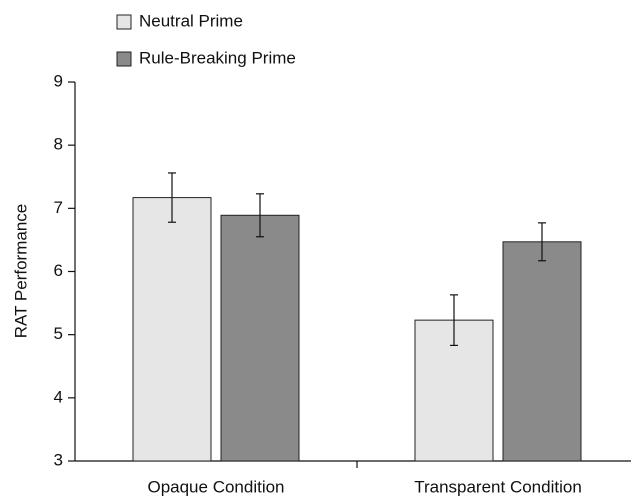 The width and height of the screenshot is (632, 499). Describe the element at coordinates (58, 459) in the screenshot. I see `y-tick-label: 3` at that location.